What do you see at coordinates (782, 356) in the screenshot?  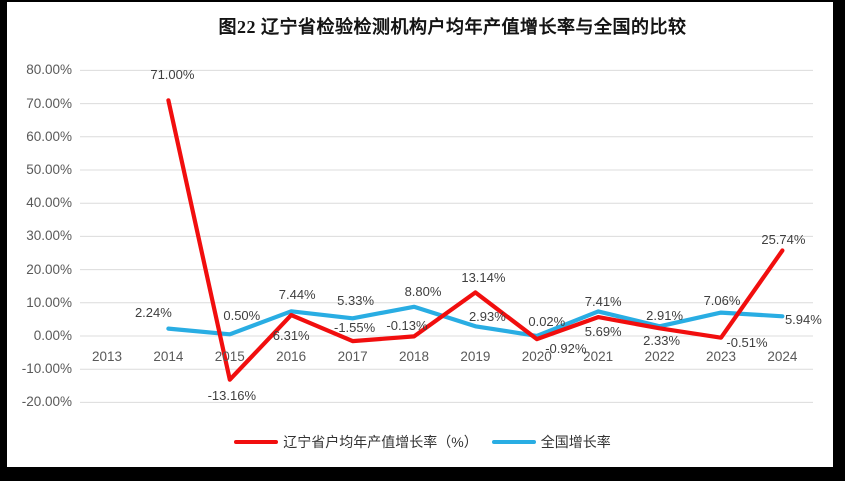 I see `x-axis-label: 2024` at bounding box center [782, 356].